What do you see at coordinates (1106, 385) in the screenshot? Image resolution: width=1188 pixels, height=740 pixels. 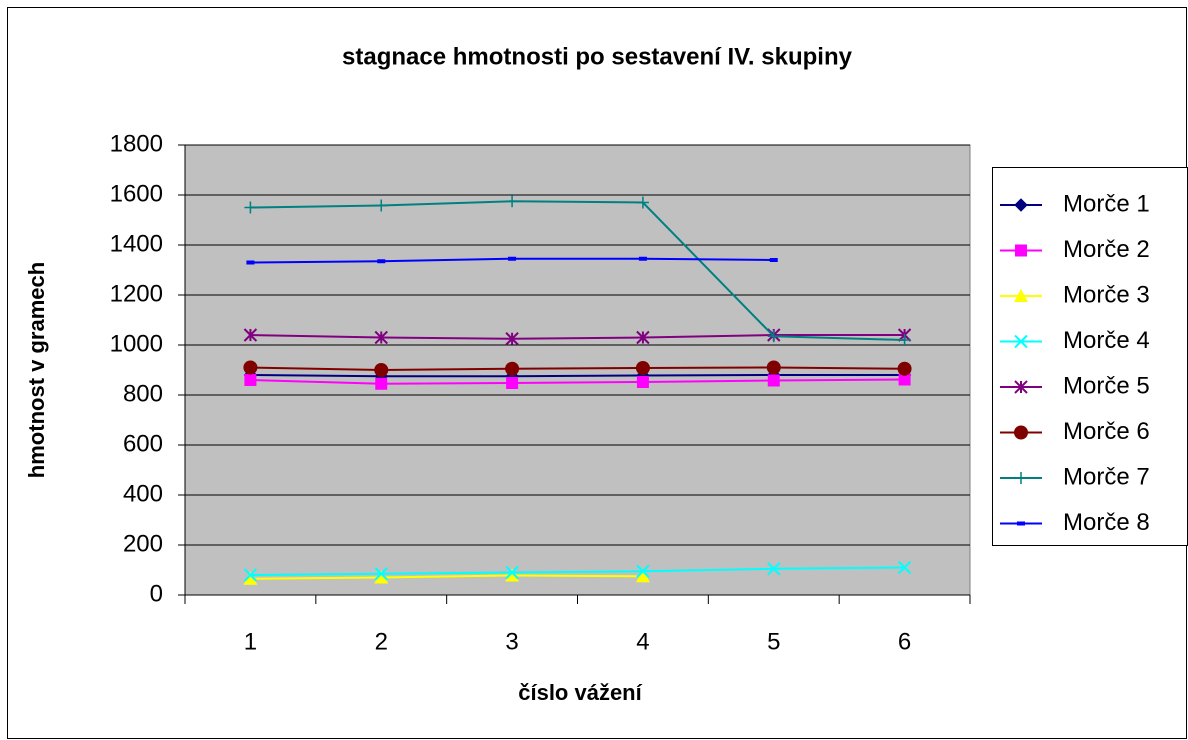 I see `legend-label: Morče 5` at bounding box center [1106, 385].